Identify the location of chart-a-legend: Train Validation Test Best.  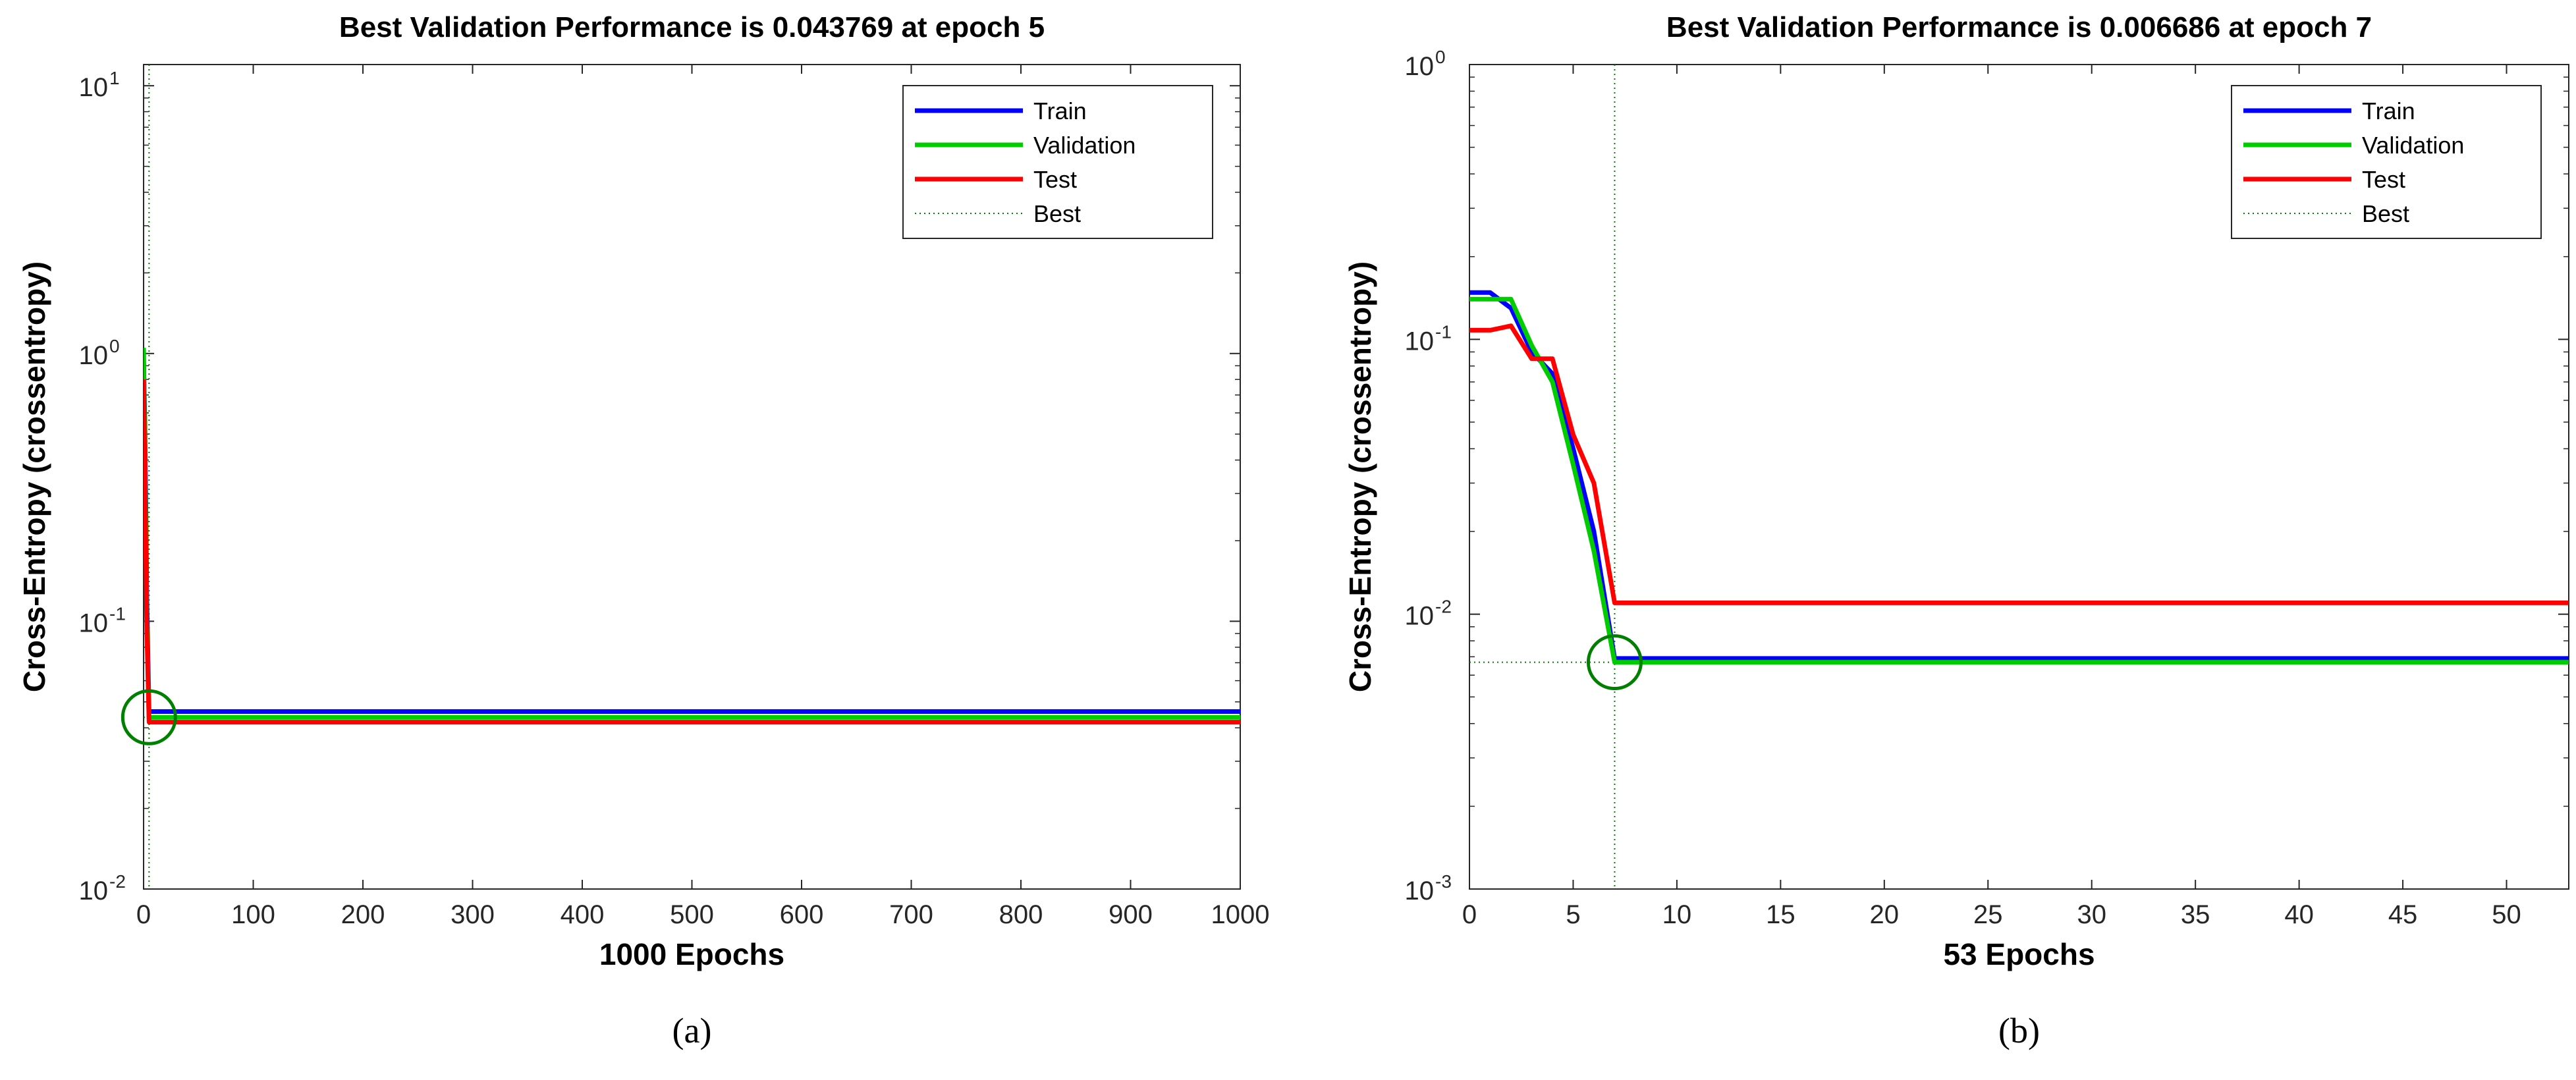
(1057, 162).